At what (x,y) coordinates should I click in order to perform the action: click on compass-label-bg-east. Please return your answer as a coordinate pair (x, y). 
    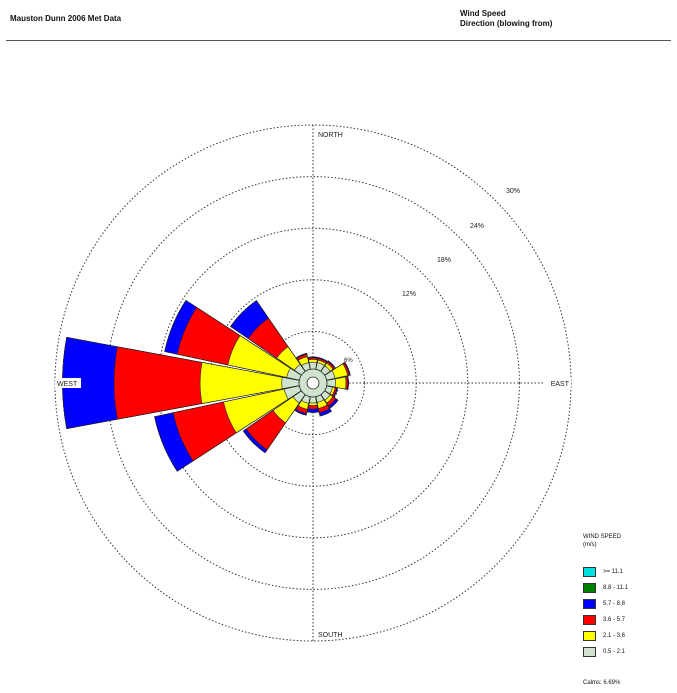
    Looking at the image, I should click on (558, 383).